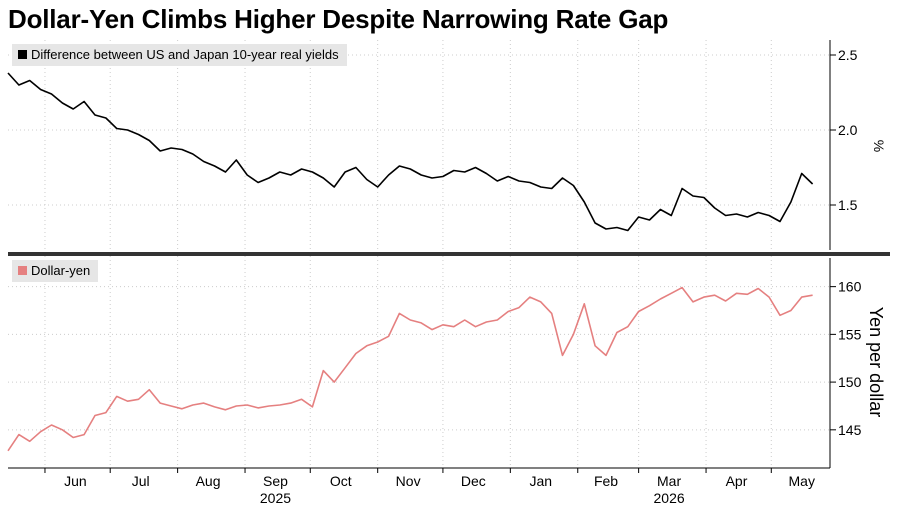  I want to click on x-tick-label-sep: Sep, so click(275, 481).